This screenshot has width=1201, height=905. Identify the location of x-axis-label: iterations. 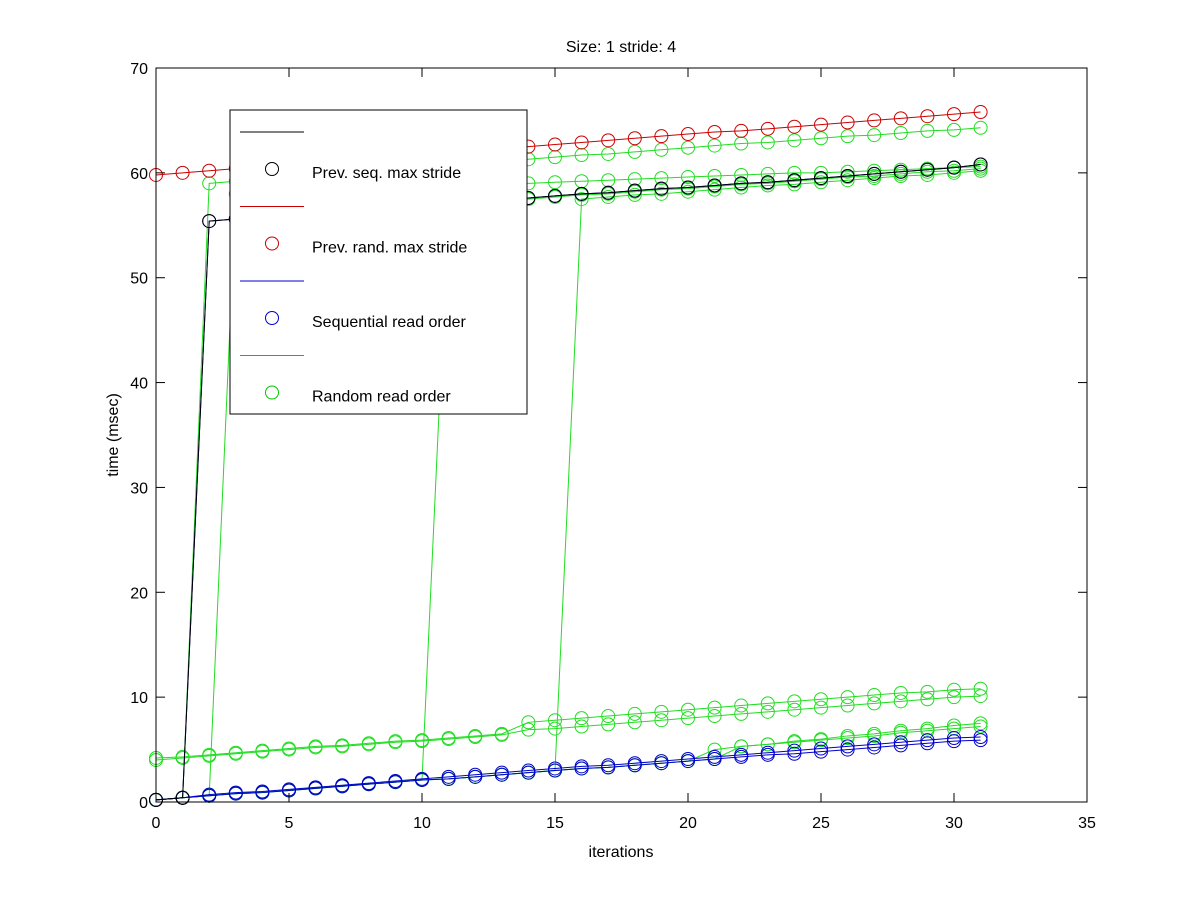
(621, 852).